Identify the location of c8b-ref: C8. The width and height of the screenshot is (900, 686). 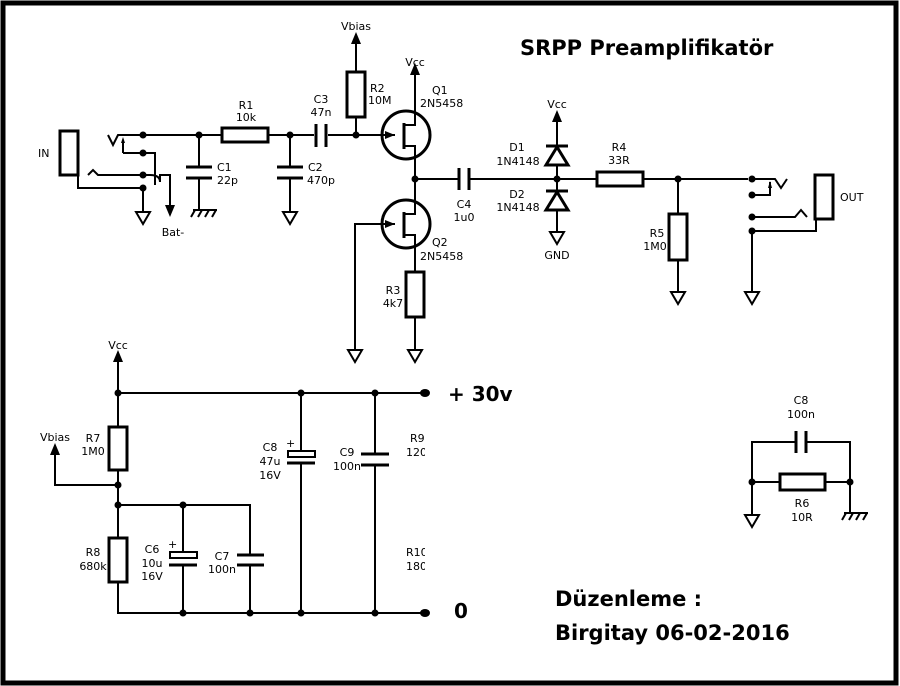
(801, 400).